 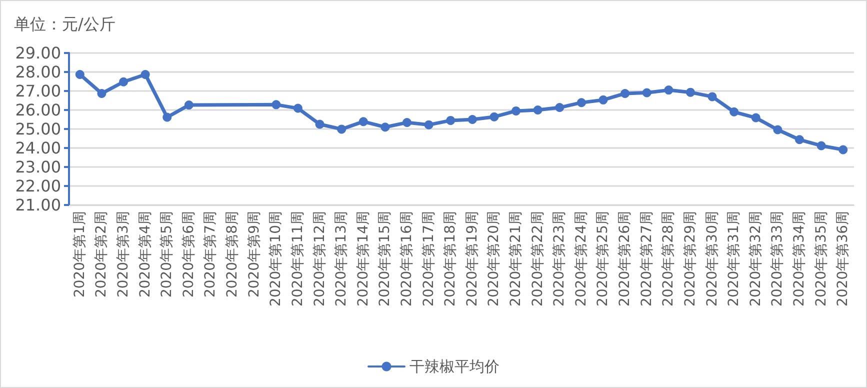 I want to click on x-tick-label: 2020年第3周, so click(x=124, y=254).